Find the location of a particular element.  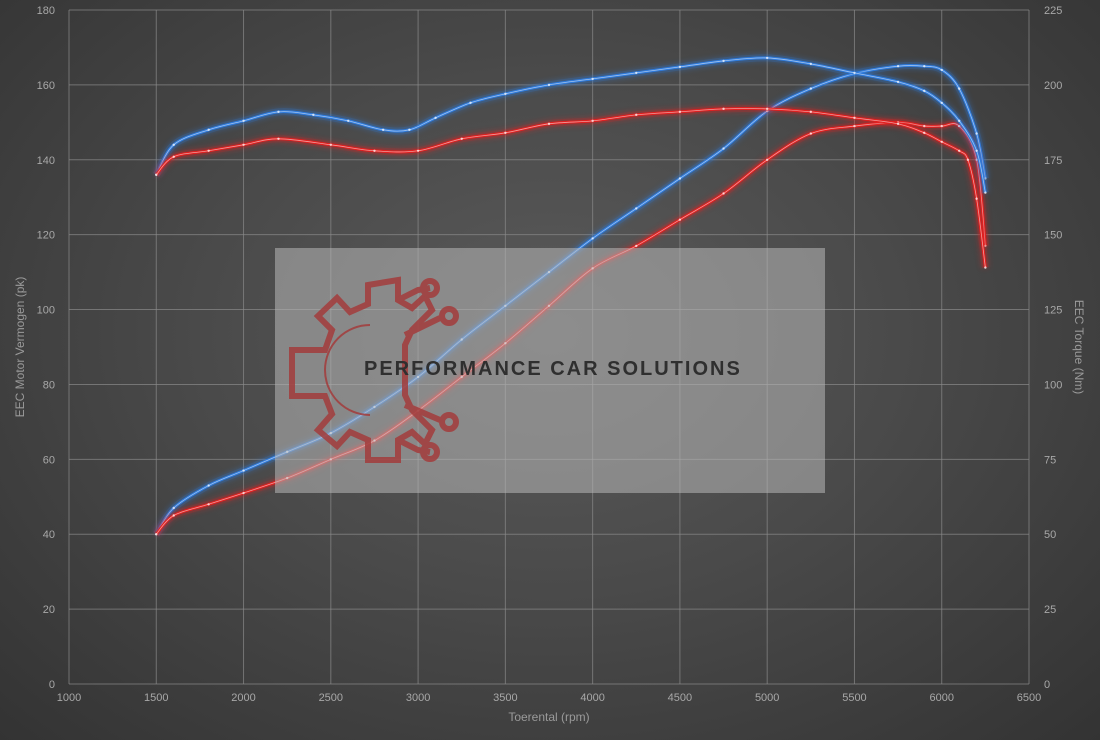

x-tick-label: 1500 is located at coordinates (156, 698).